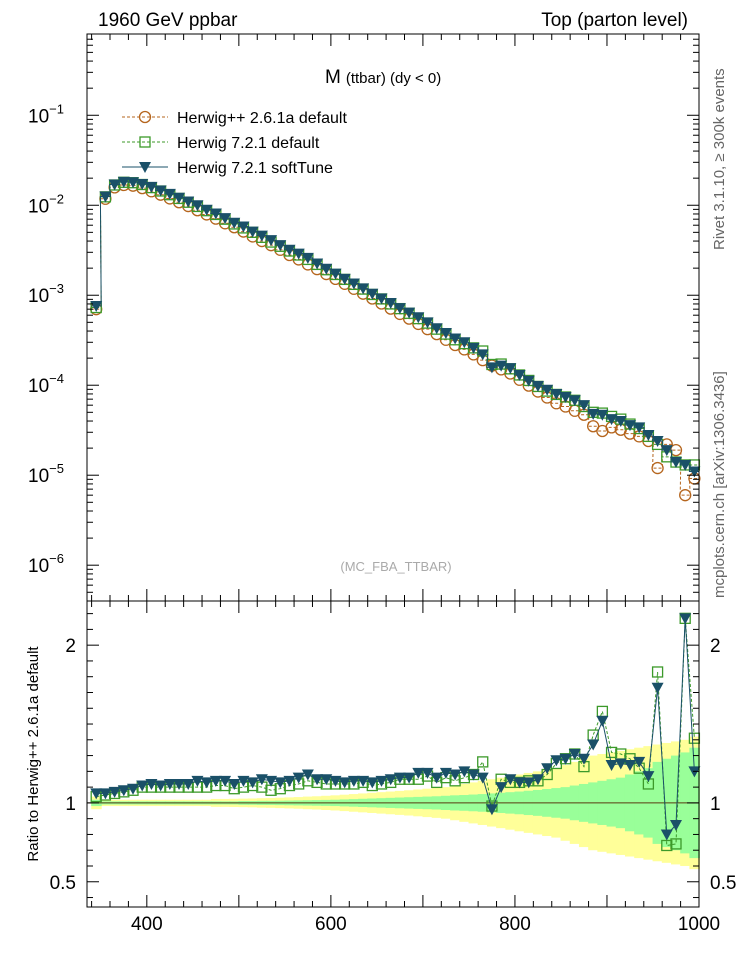 This screenshot has height=972, width=746. I want to click on plot-title-main: M, so click(333, 77).